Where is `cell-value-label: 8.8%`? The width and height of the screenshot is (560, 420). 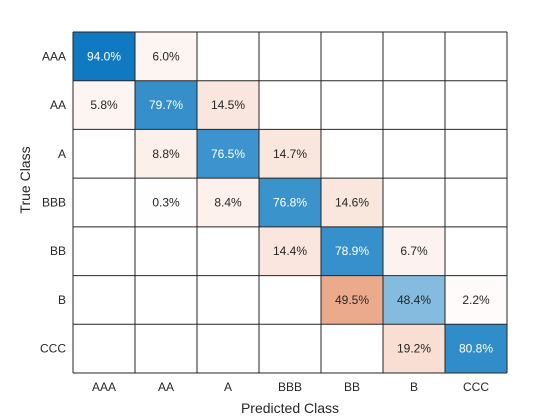
cell-value-label: 8.8% is located at coordinates (166, 154).